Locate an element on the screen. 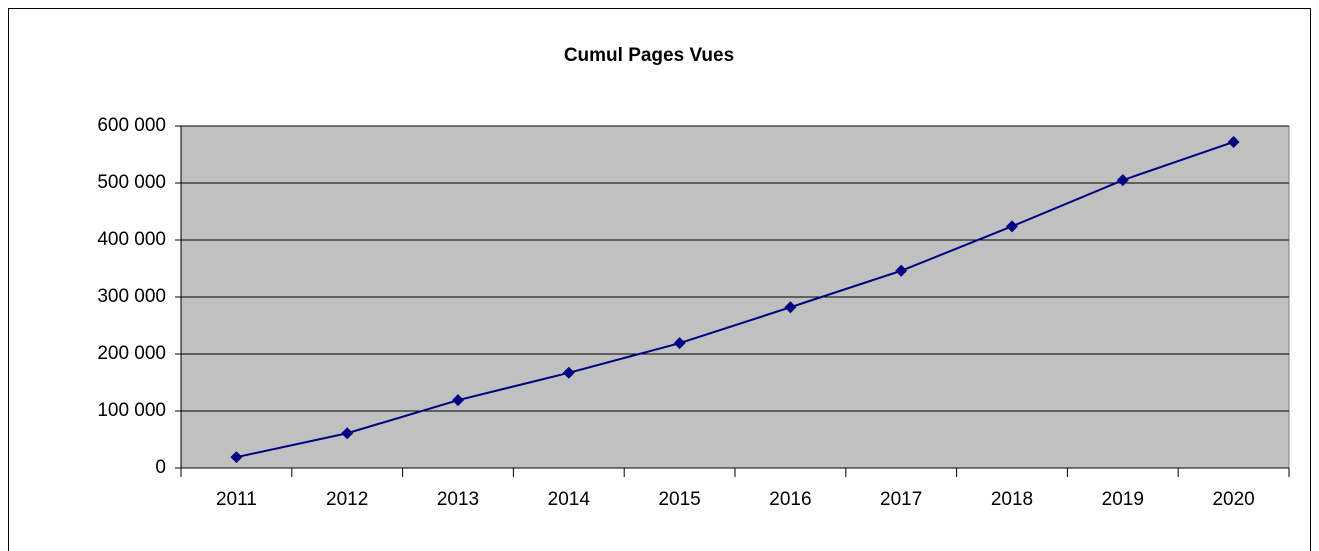 The image size is (1319, 551). x-tick-label: 2018 is located at coordinates (1012, 499).